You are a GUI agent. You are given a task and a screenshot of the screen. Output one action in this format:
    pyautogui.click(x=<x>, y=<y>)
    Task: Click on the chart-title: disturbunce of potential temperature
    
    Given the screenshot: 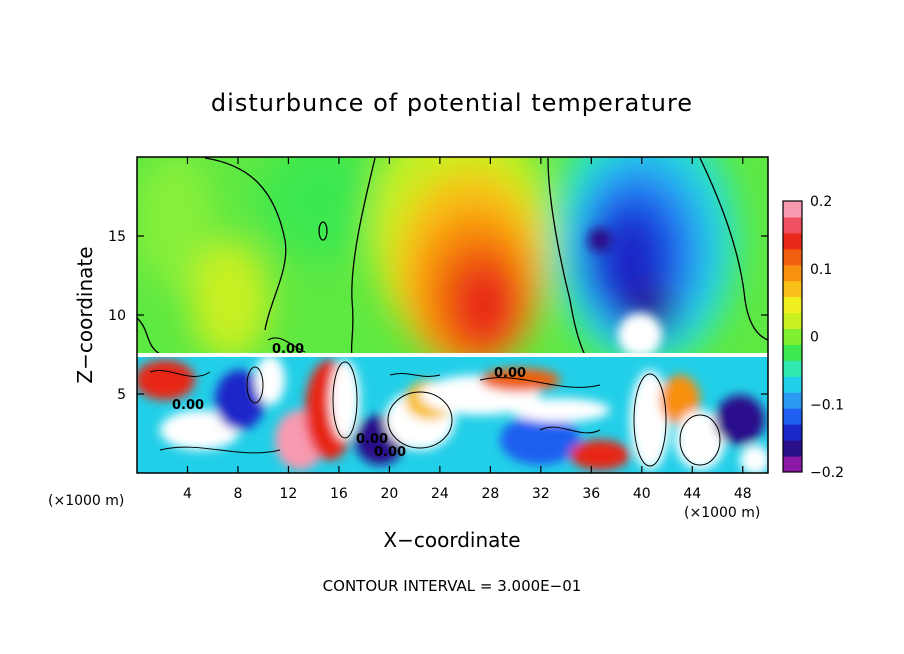 What is the action you would take?
    pyautogui.click(x=452, y=103)
    